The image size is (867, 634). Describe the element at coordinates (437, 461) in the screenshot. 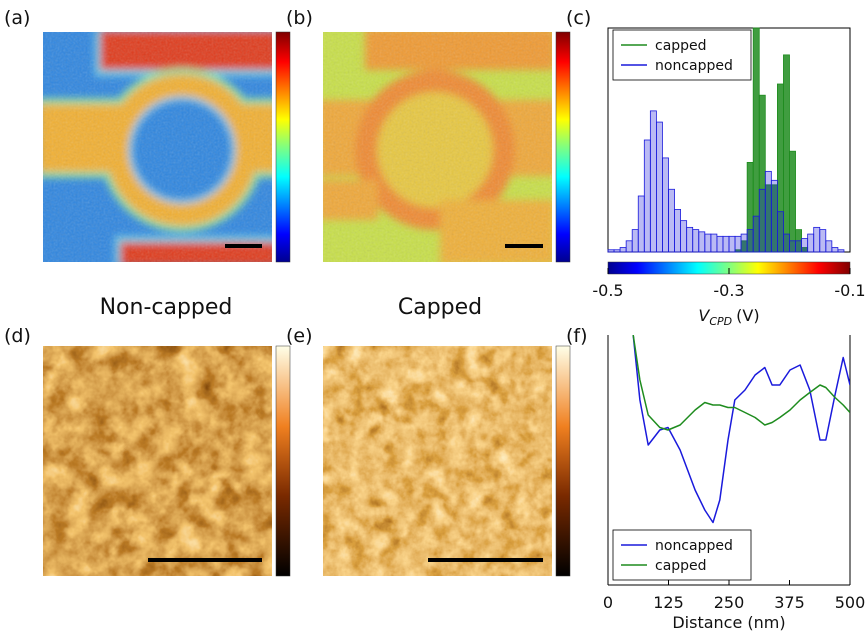

I see `afm-topography-capped` at that location.